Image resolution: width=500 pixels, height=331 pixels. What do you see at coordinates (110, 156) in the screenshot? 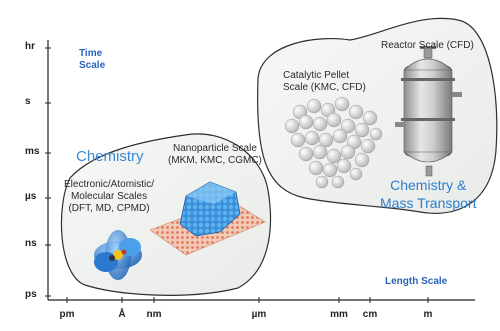
I see `chemistry-label: Chemistry` at bounding box center [110, 156].